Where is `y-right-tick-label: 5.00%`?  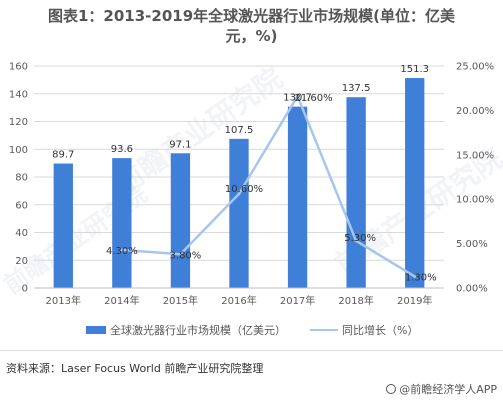 y-right-tick-label: 5.00% is located at coordinates (472, 244).